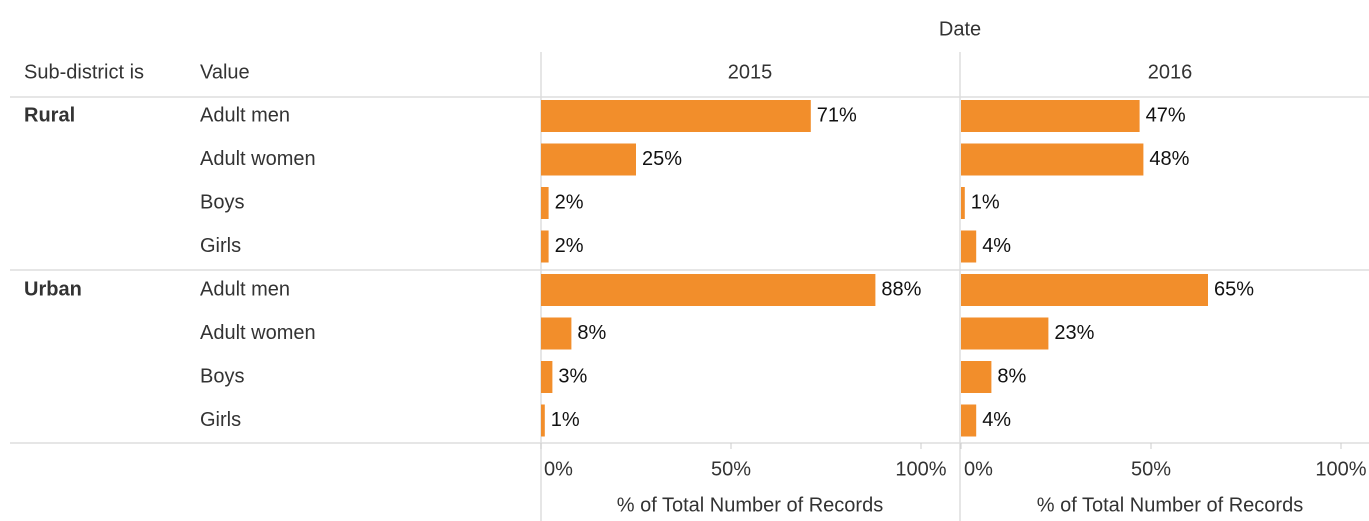 The width and height of the screenshot is (1369, 521). I want to click on panel-title: 2015, so click(750, 72).